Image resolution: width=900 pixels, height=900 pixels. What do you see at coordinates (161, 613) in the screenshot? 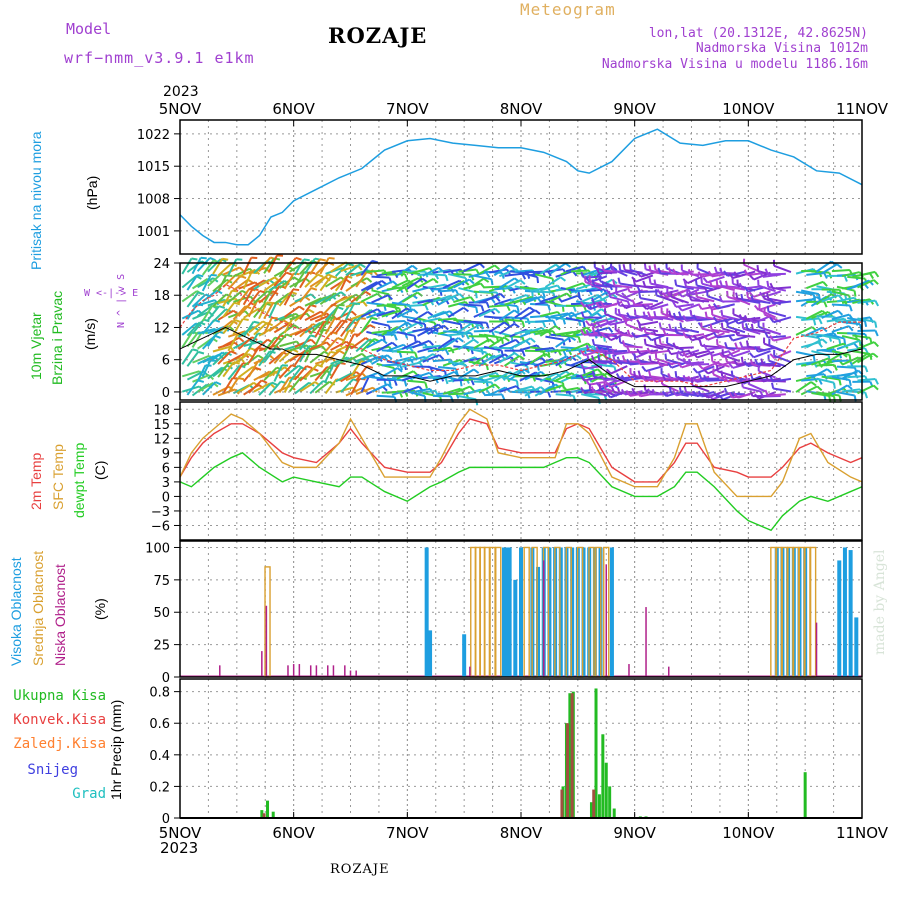
I see `y-tick-label: 50` at bounding box center [161, 613].